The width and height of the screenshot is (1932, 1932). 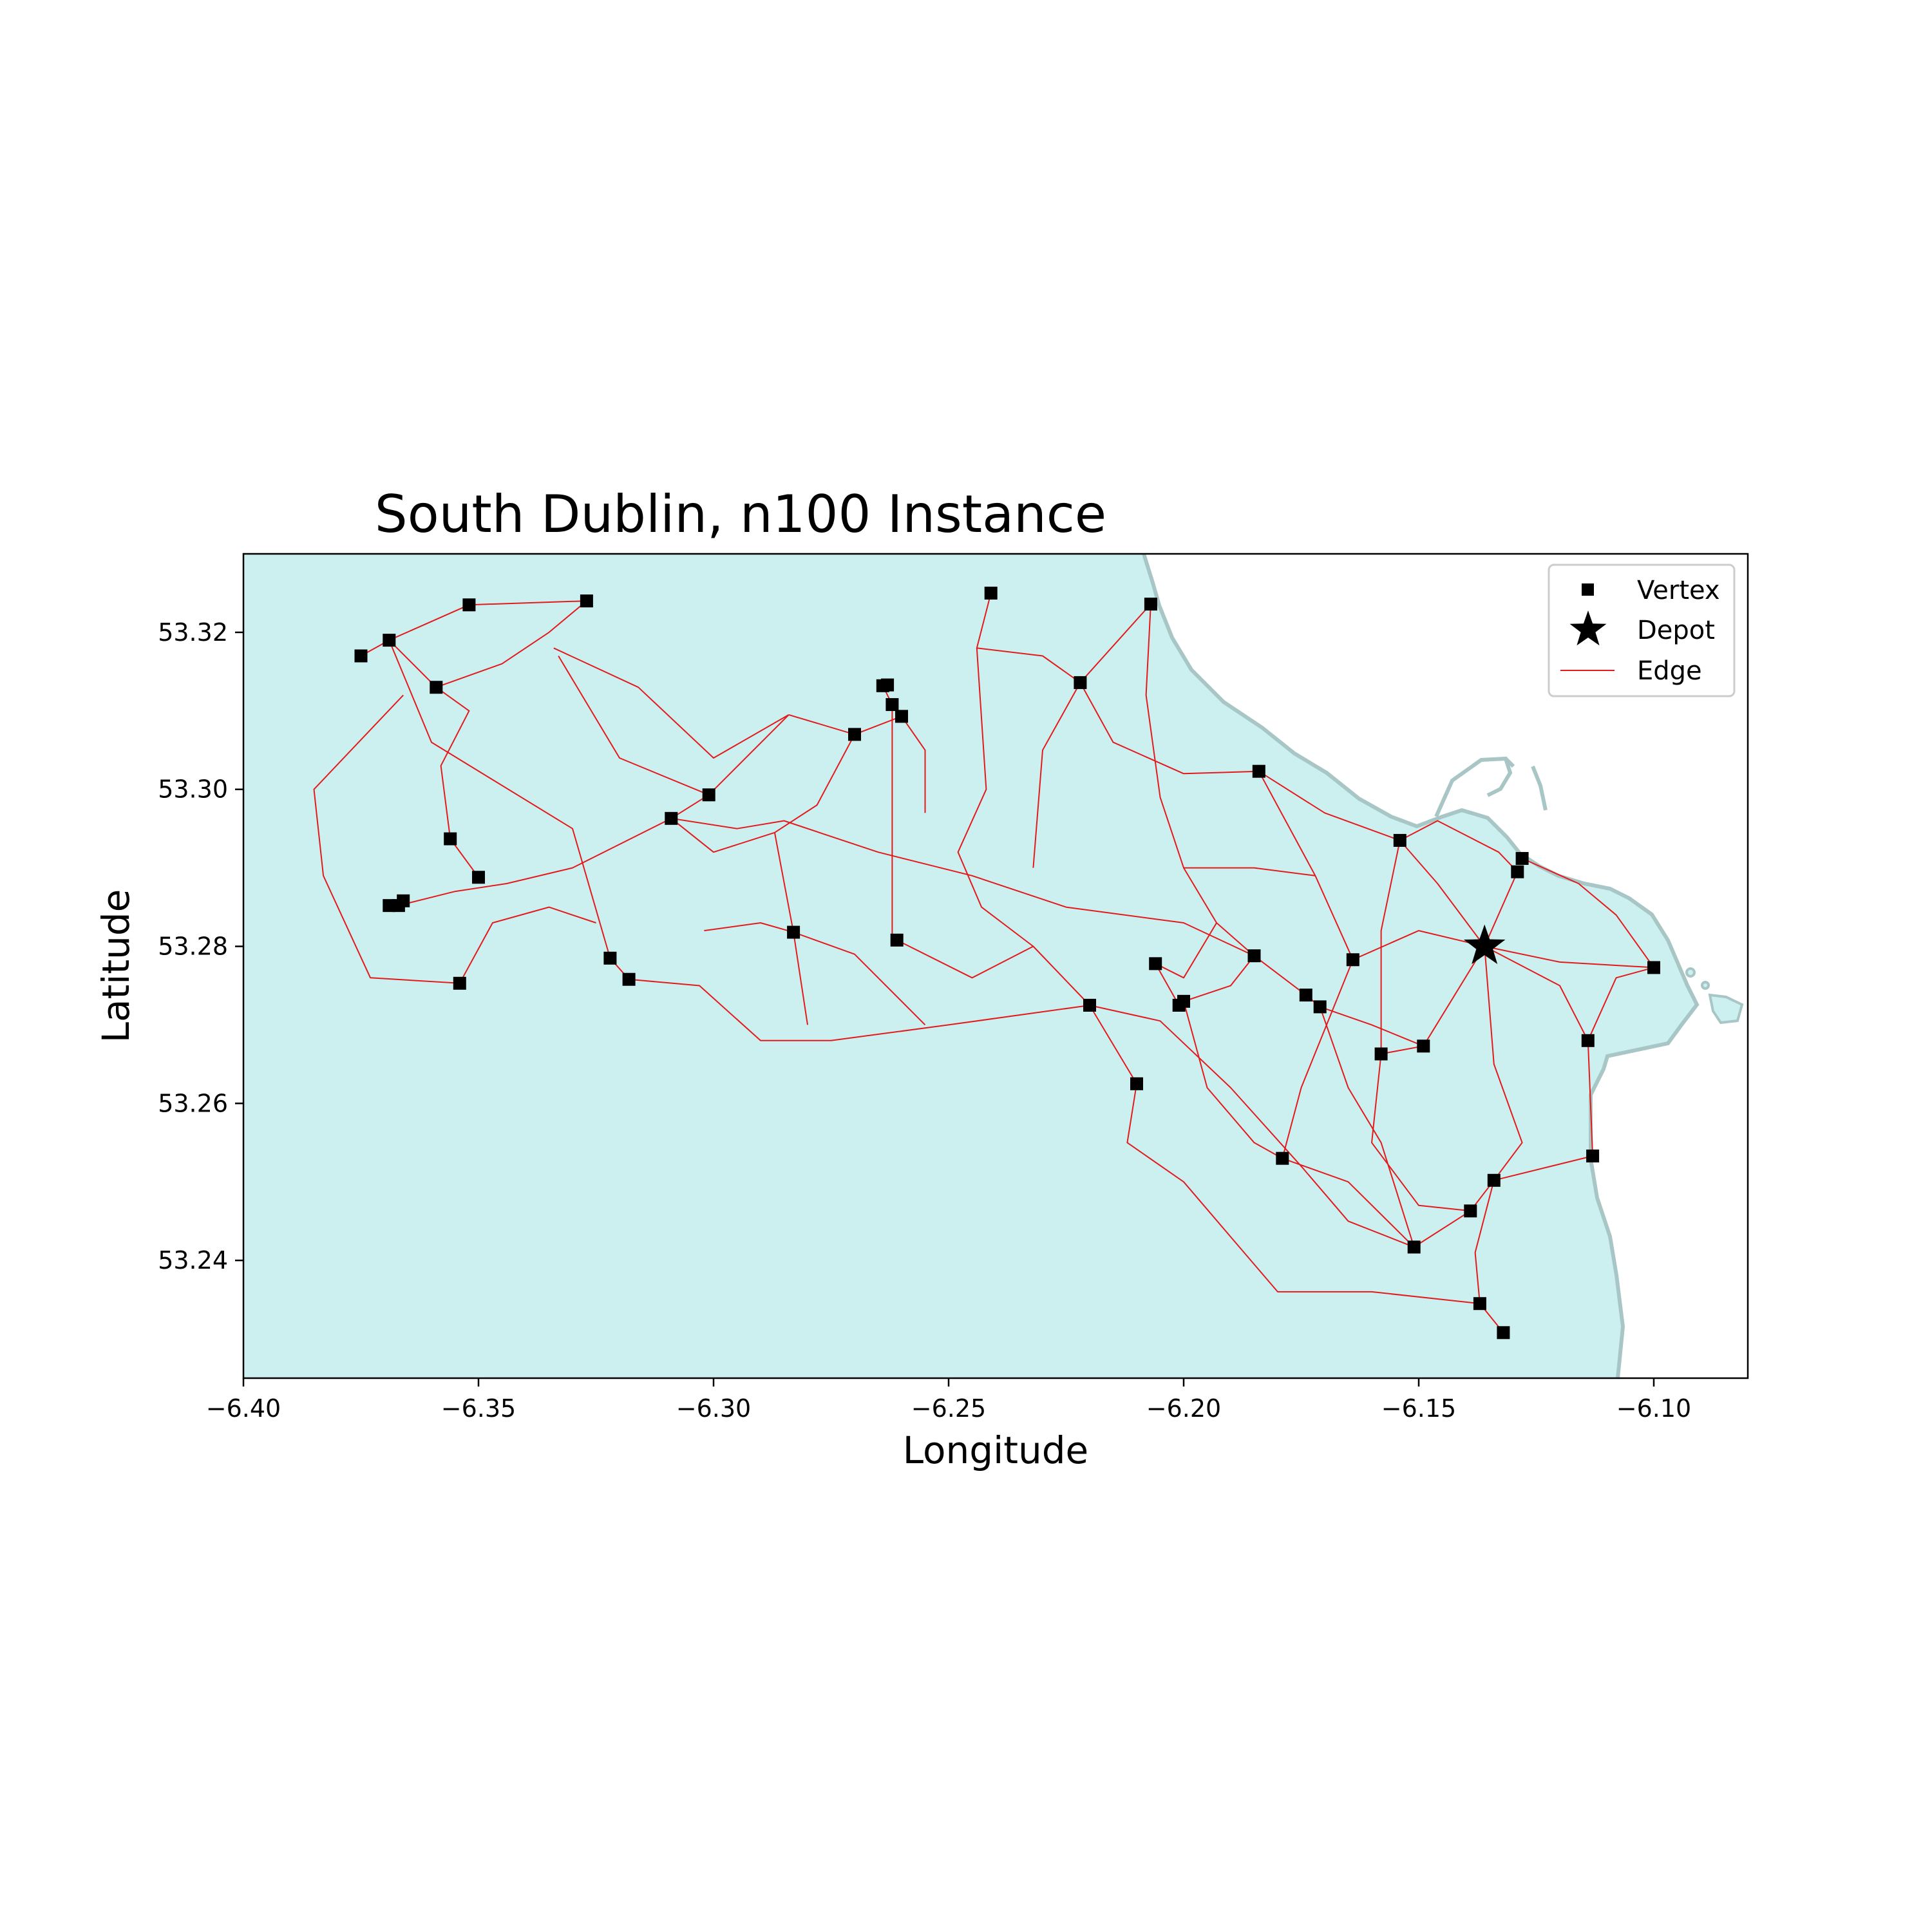 I want to click on legend-vertex-label: Vertex, so click(x=1678, y=590).